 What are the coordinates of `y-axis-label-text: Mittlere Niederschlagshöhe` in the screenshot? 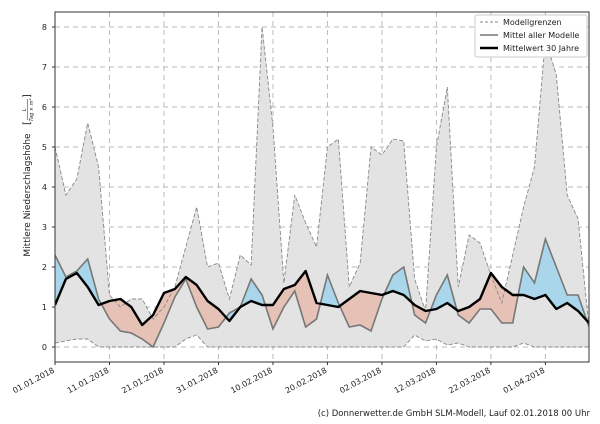 It's located at (28, 195).